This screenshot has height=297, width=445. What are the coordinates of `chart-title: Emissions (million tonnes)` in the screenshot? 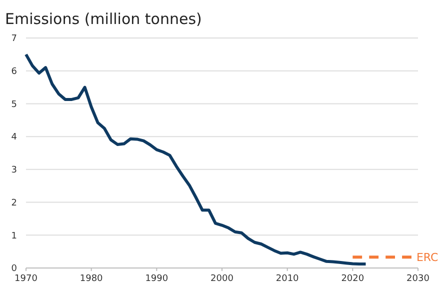 It's located at (103, 19).